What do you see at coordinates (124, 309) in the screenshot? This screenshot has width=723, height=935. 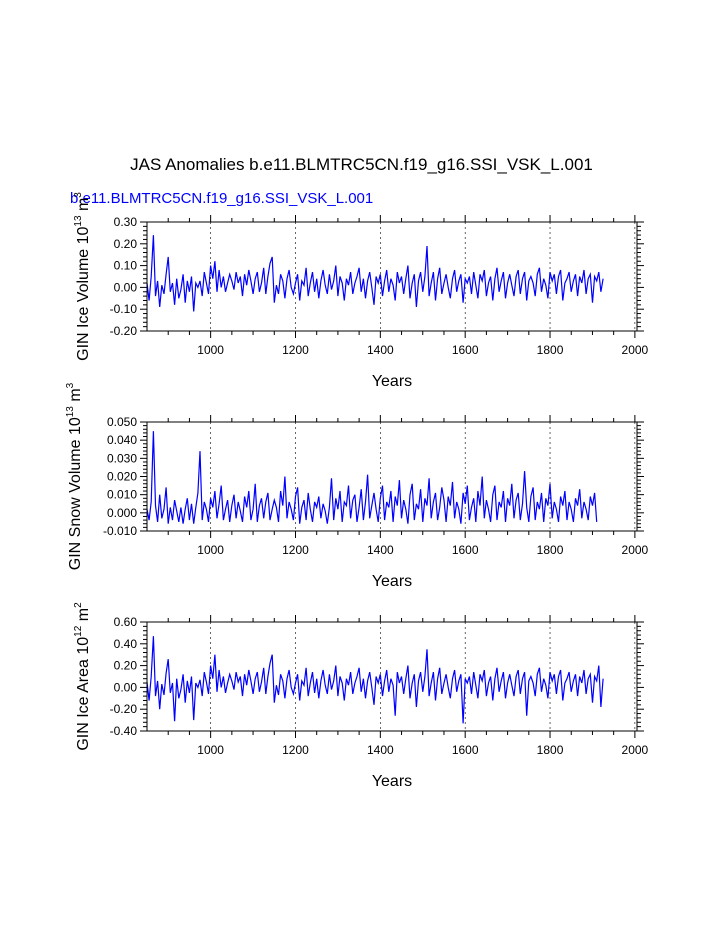 I see `y-tick-label: -0.10` at bounding box center [124, 309].